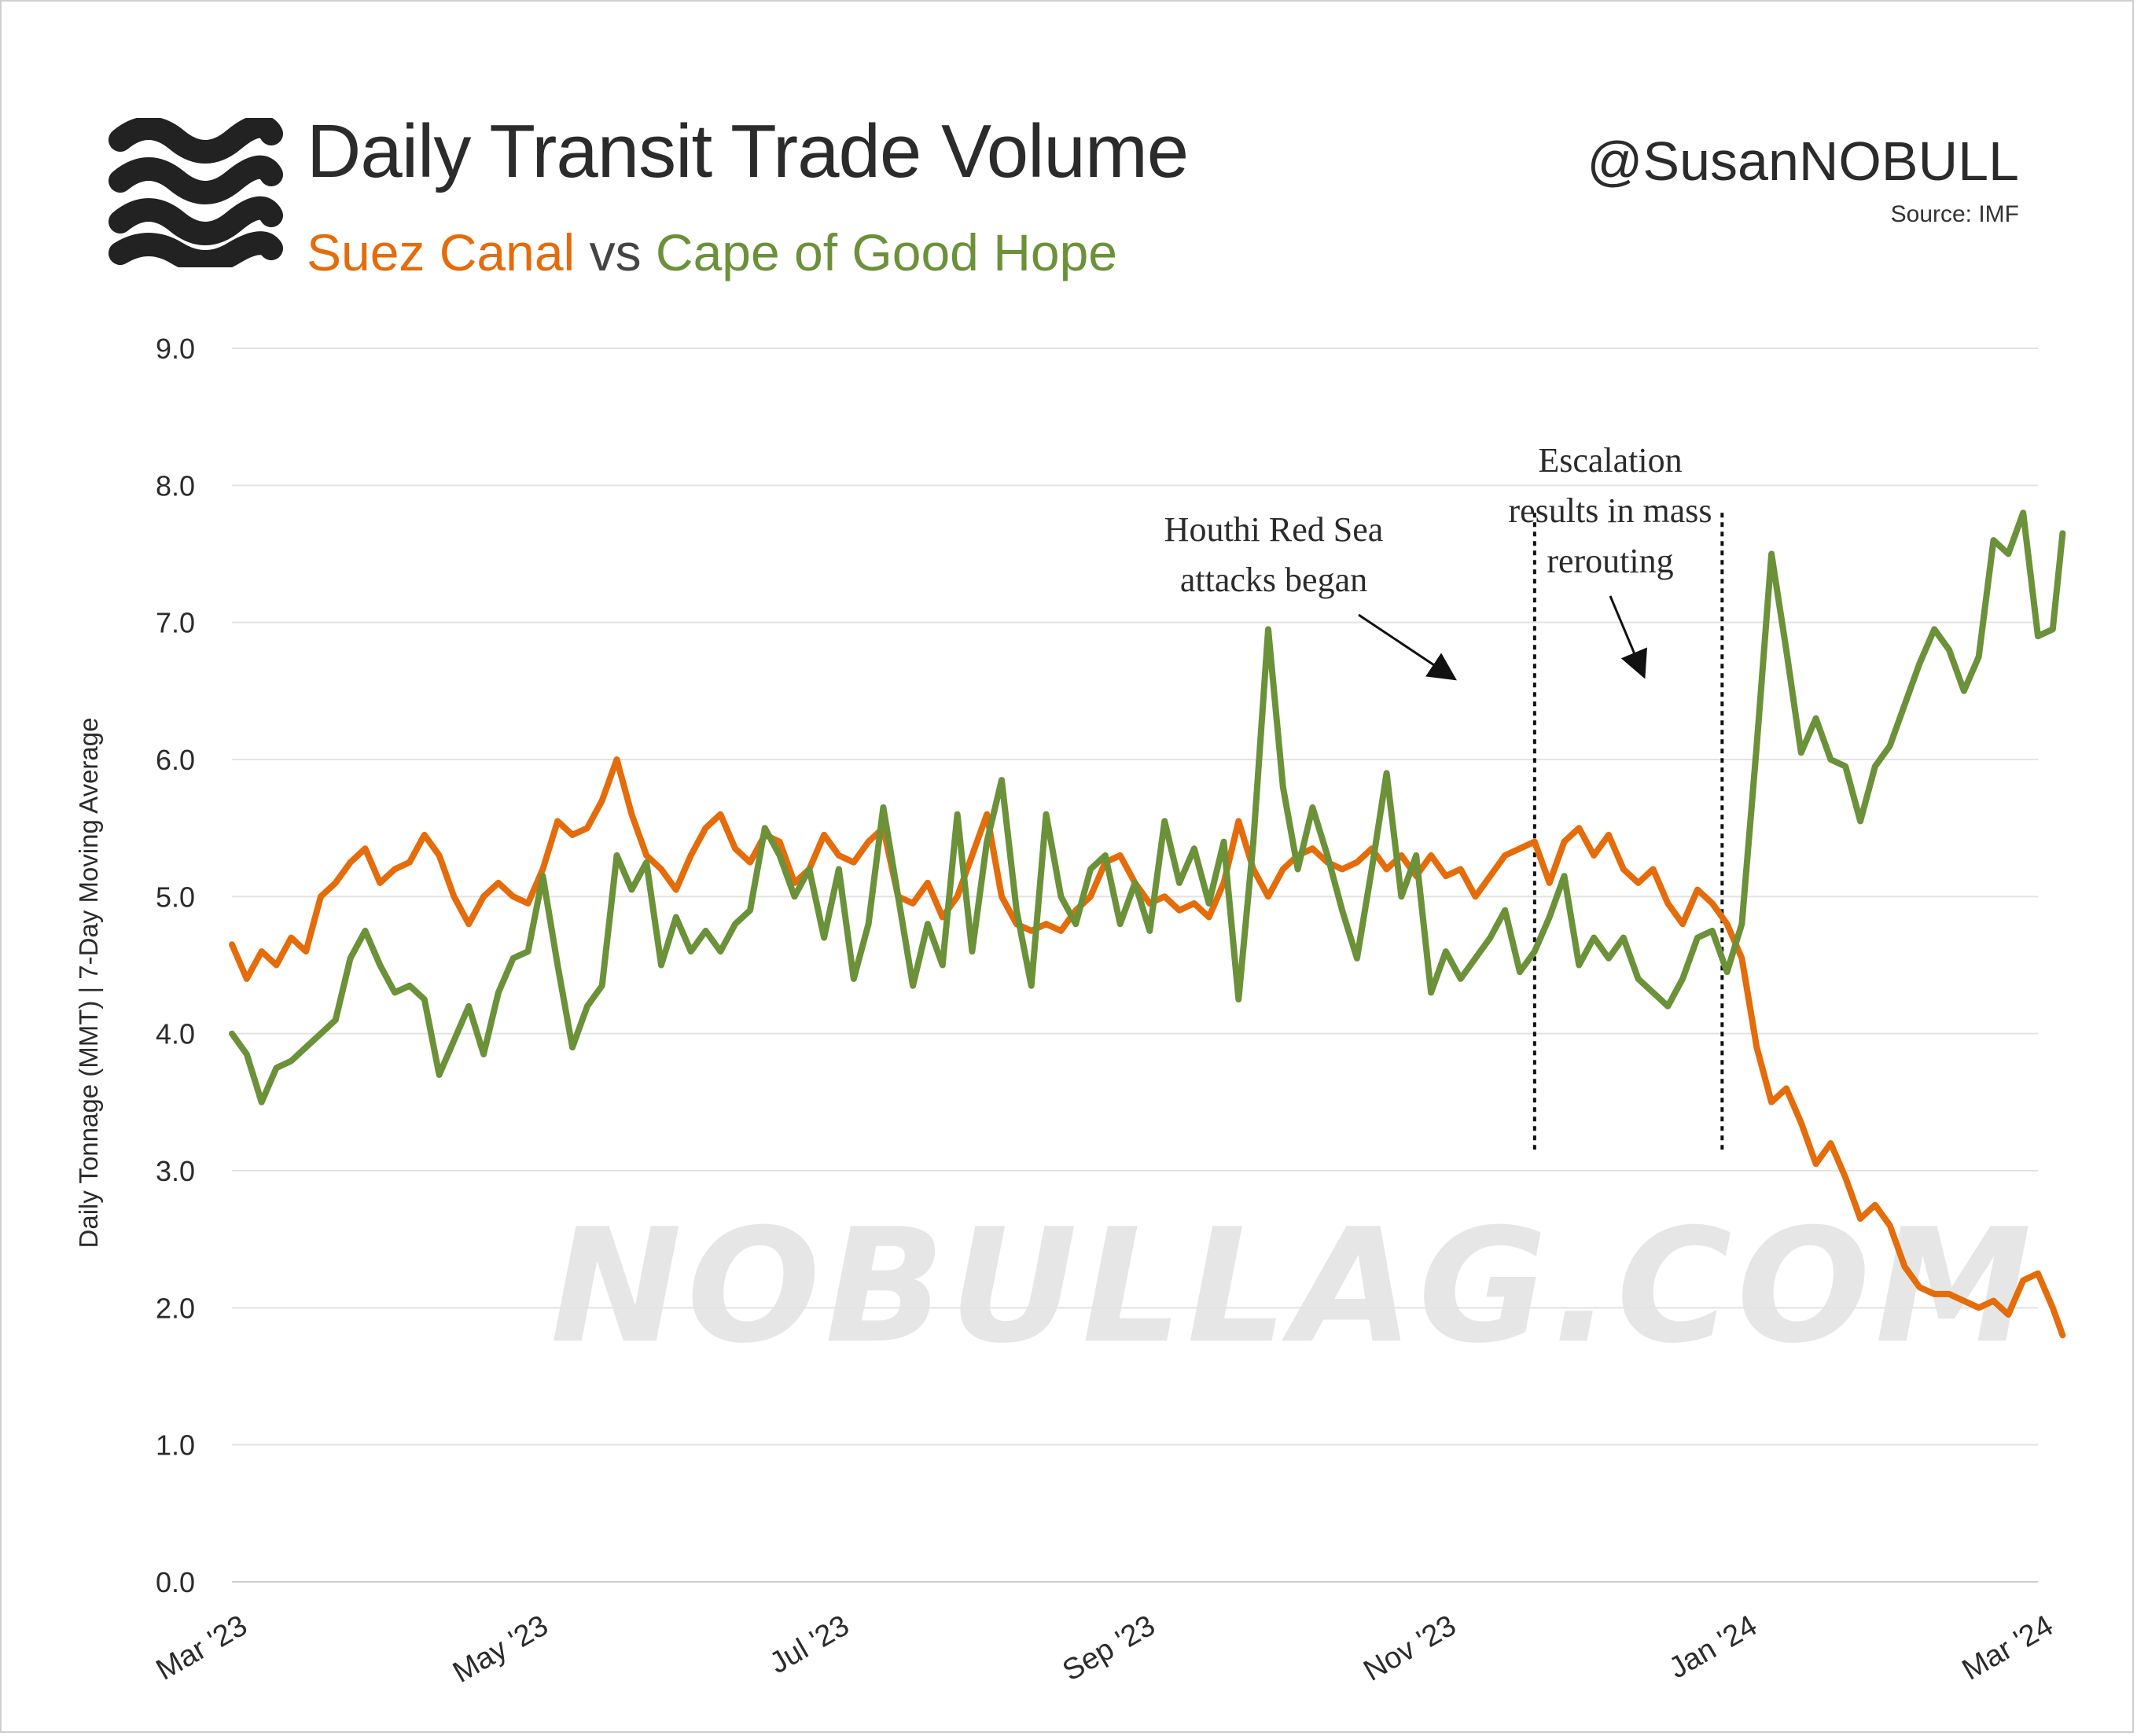  I want to click on y-tick-label: 3.0, so click(176, 1171).